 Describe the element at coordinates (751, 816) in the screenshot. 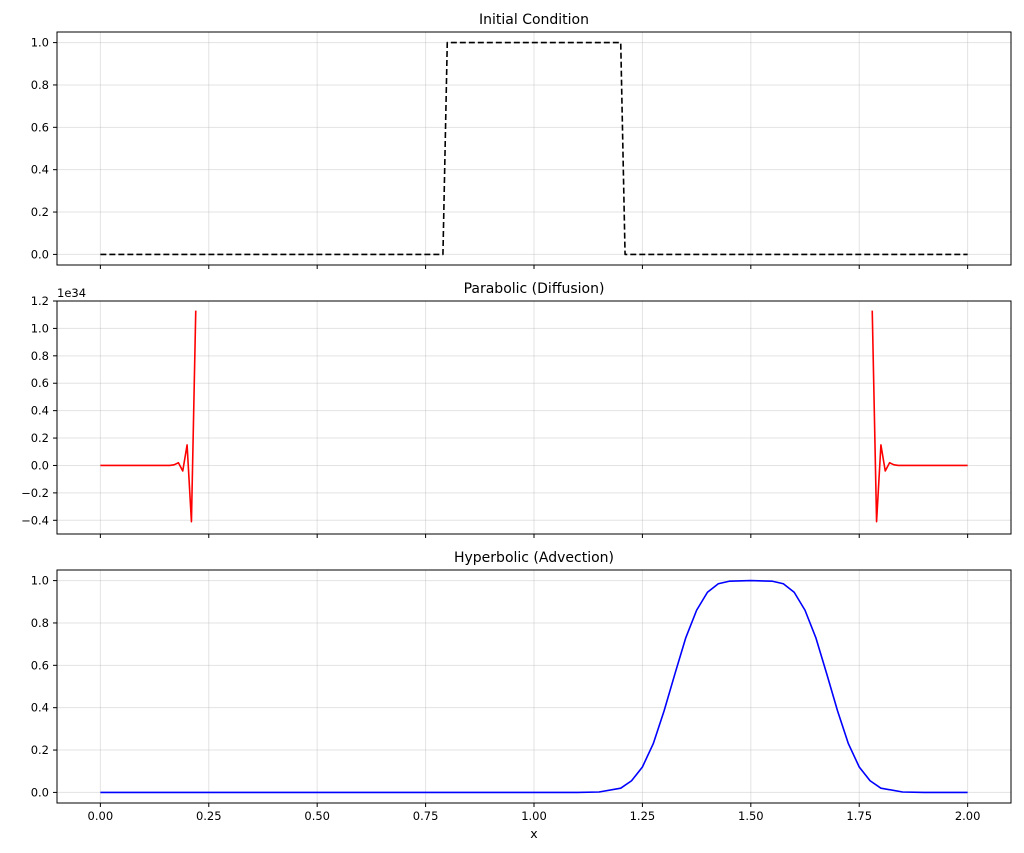

I see `x-tick-label: 1.50` at that location.